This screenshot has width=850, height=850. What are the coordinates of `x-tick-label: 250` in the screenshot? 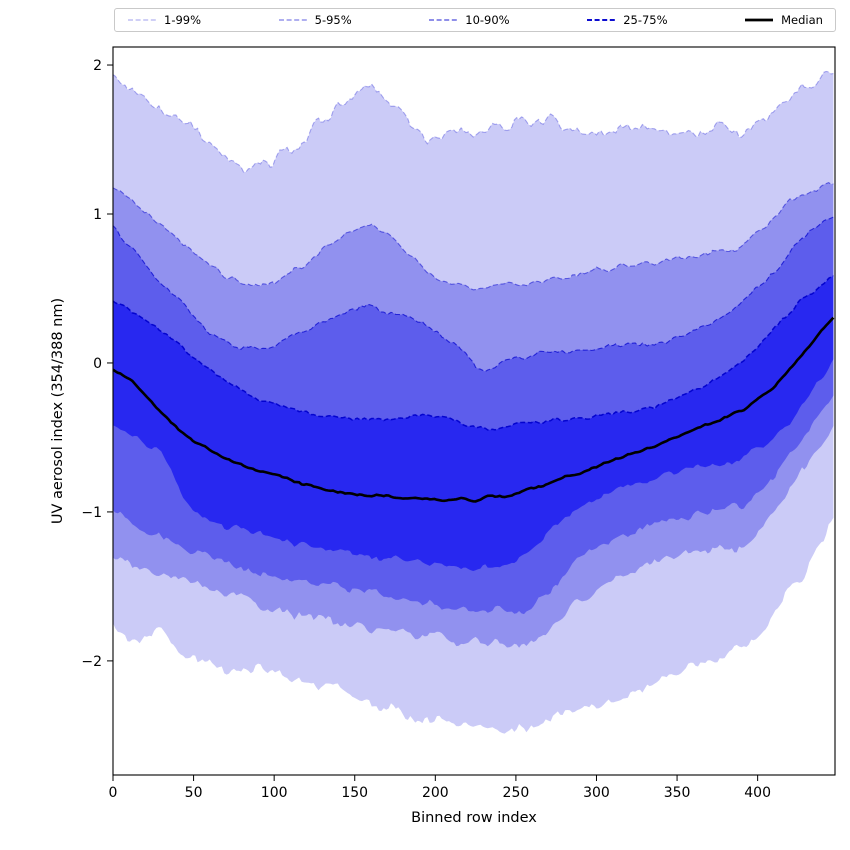 It's located at (516, 793).